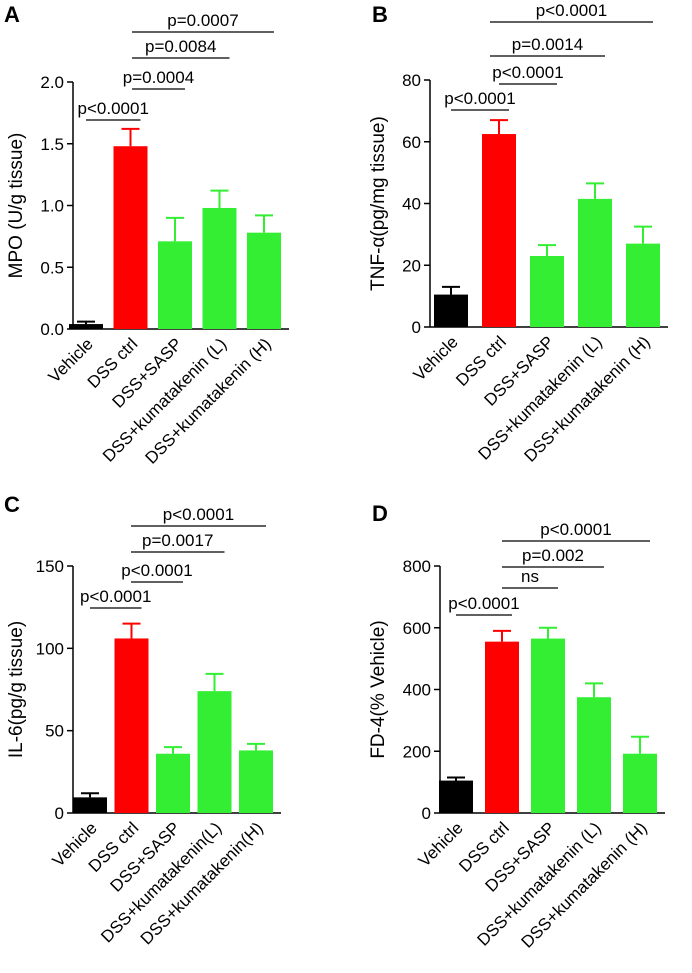 Image resolution: width=692 pixels, height=973 pixels. Describe the element at coordinates (52, 329) in the screenshot. I see `y-tick-label: 0.0` at that location.